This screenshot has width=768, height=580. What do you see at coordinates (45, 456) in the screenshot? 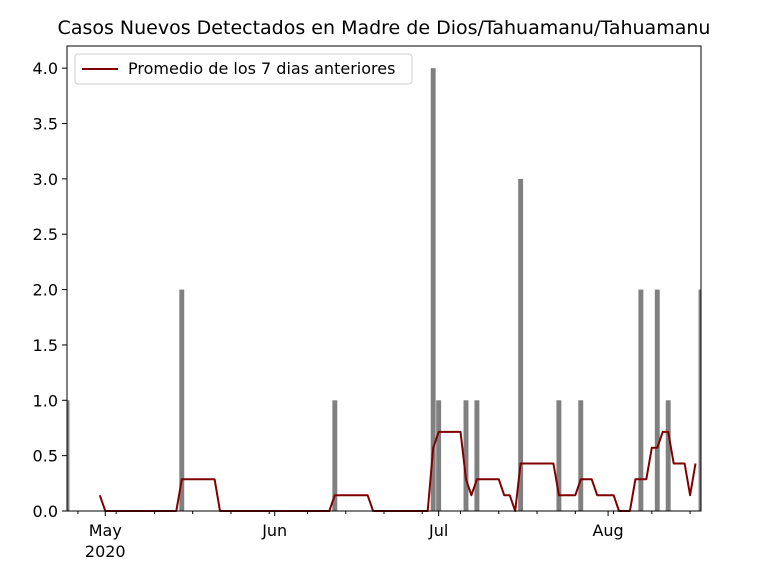
I see `y-tick-label: 0.5` at bounding box center [45, 456].